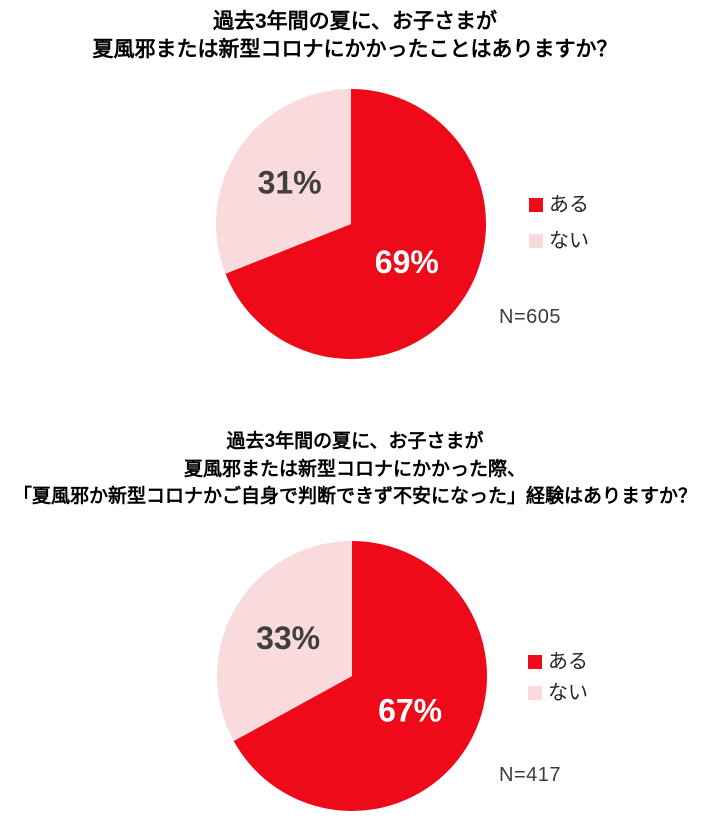 The image size is (710, 821). Describe the element at coordinates (355, 35) in the screenshot. I see `chart-title: 過去3年間の夏に、お子さまが 夏風邪または新型コロナにかかったことはありますか？` at that location.